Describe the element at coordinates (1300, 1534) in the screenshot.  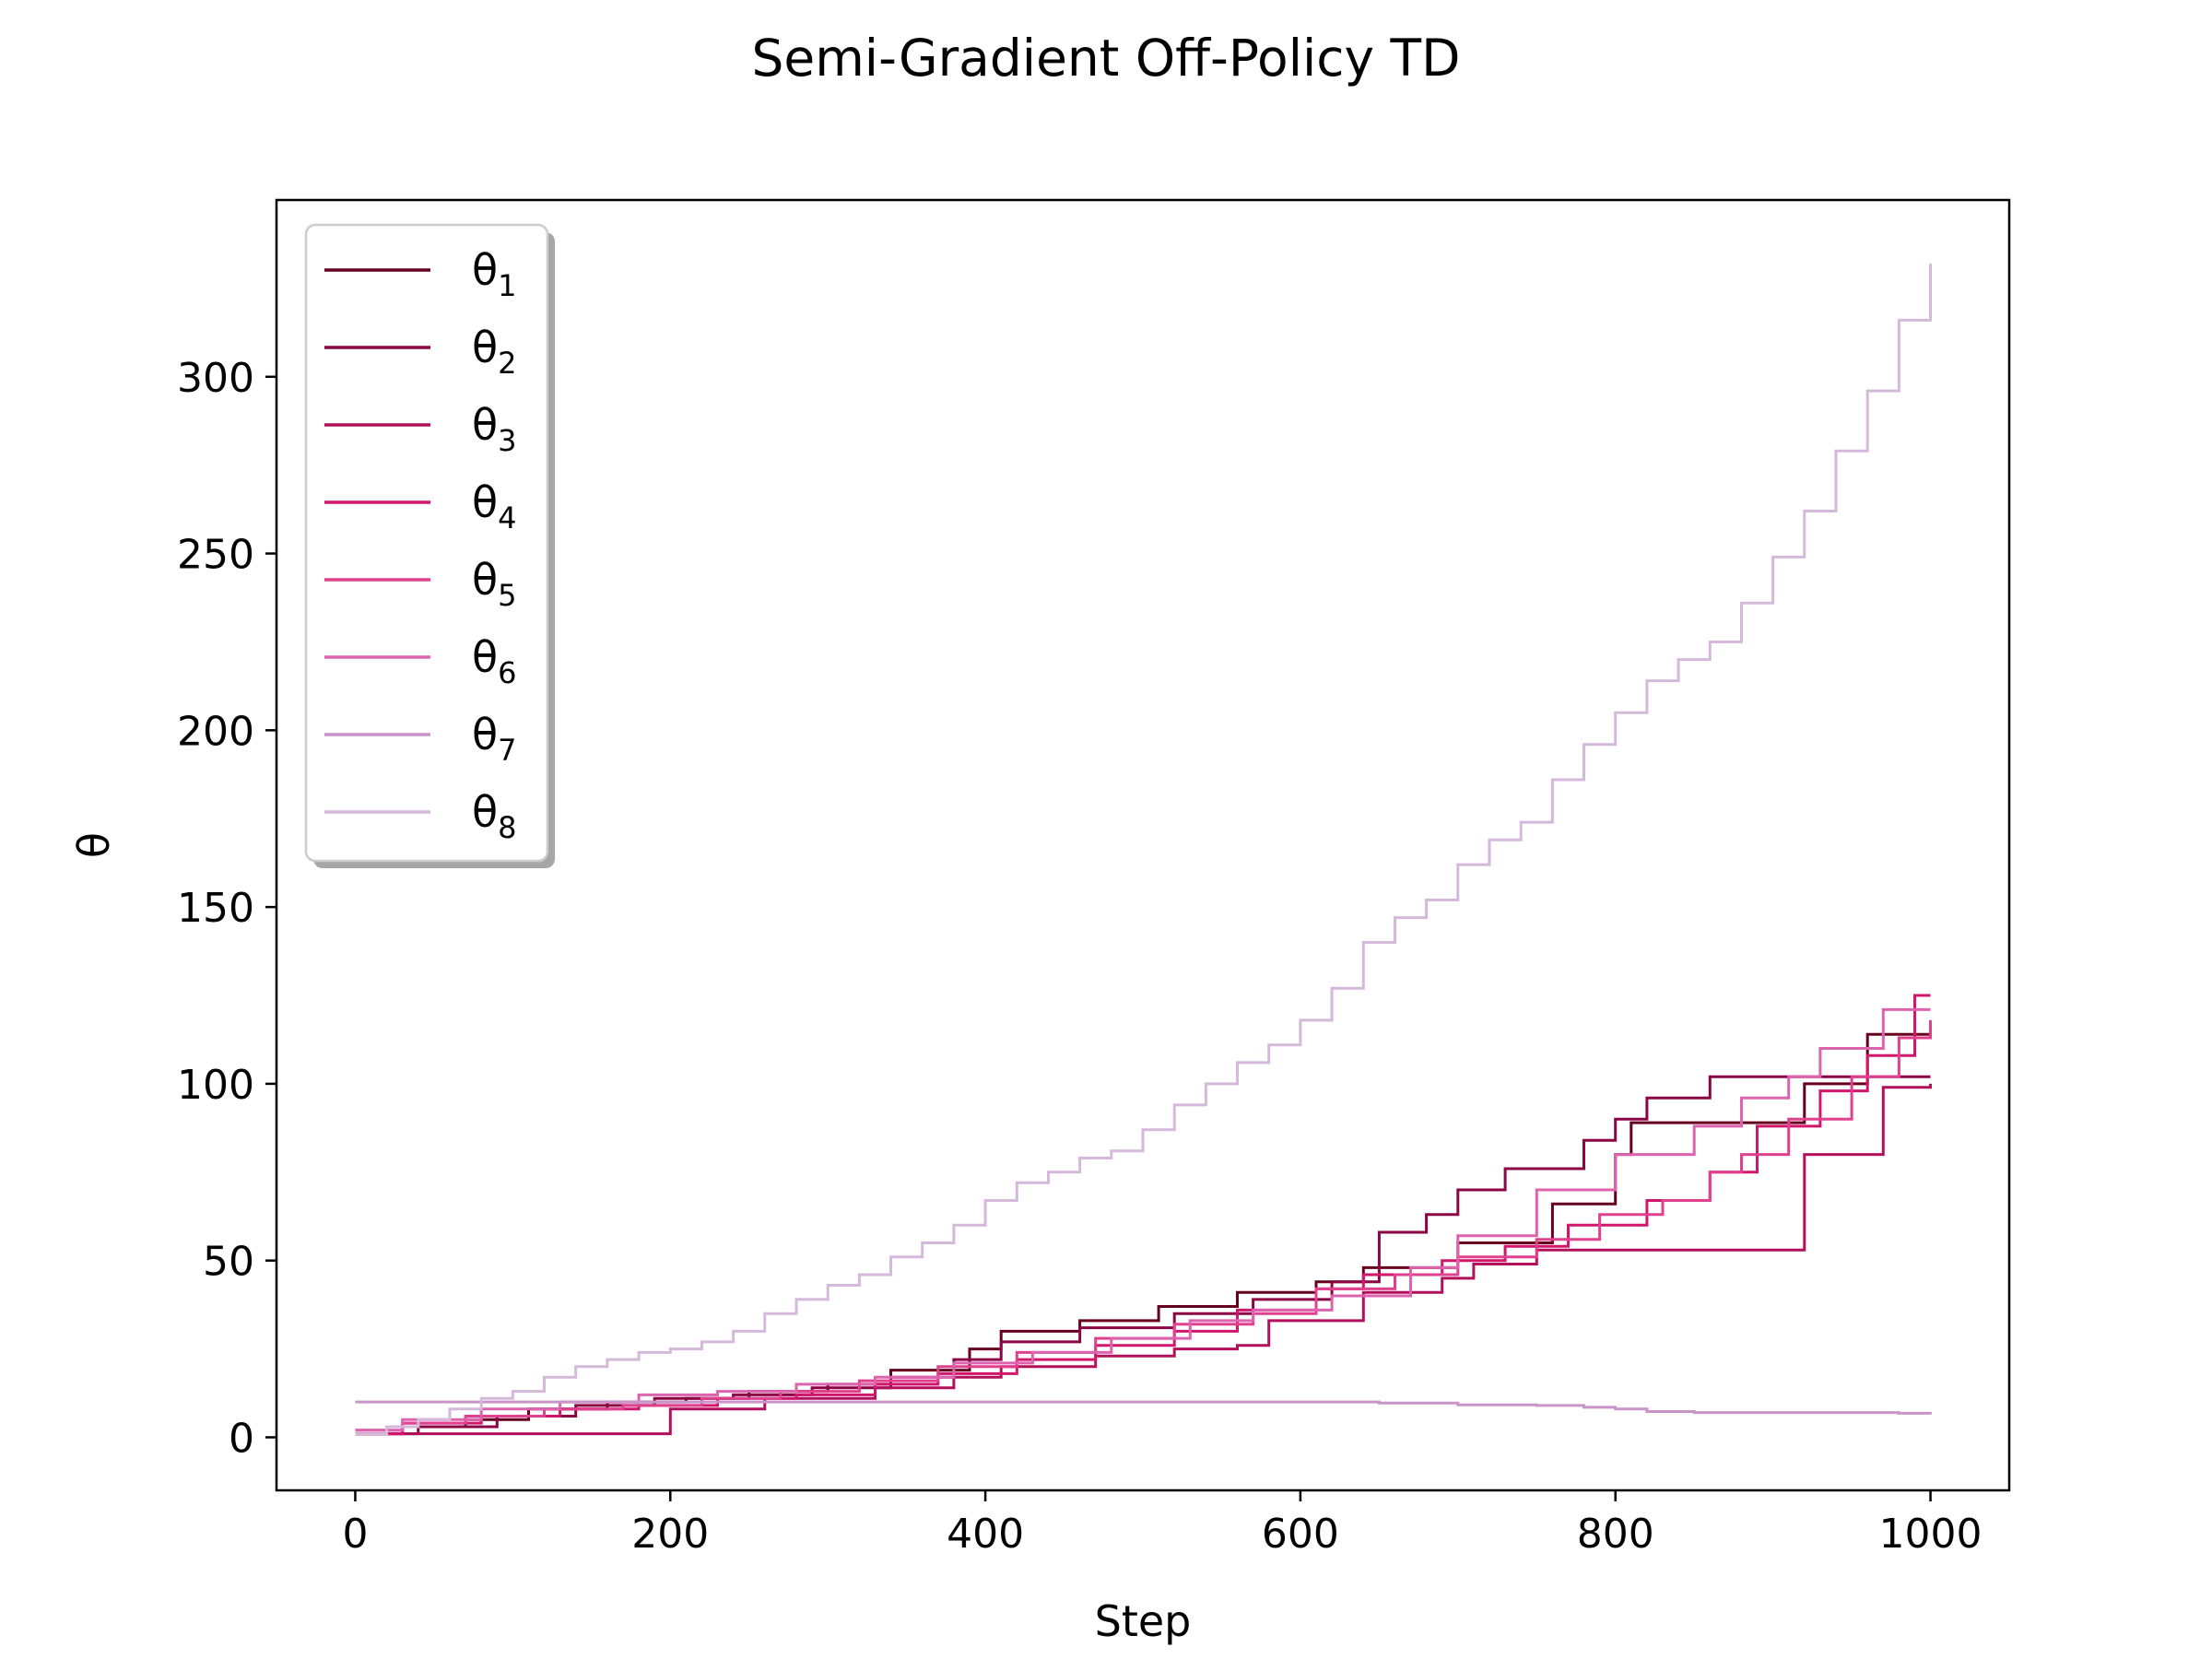
I see `x-tick-label: 600` at that location.